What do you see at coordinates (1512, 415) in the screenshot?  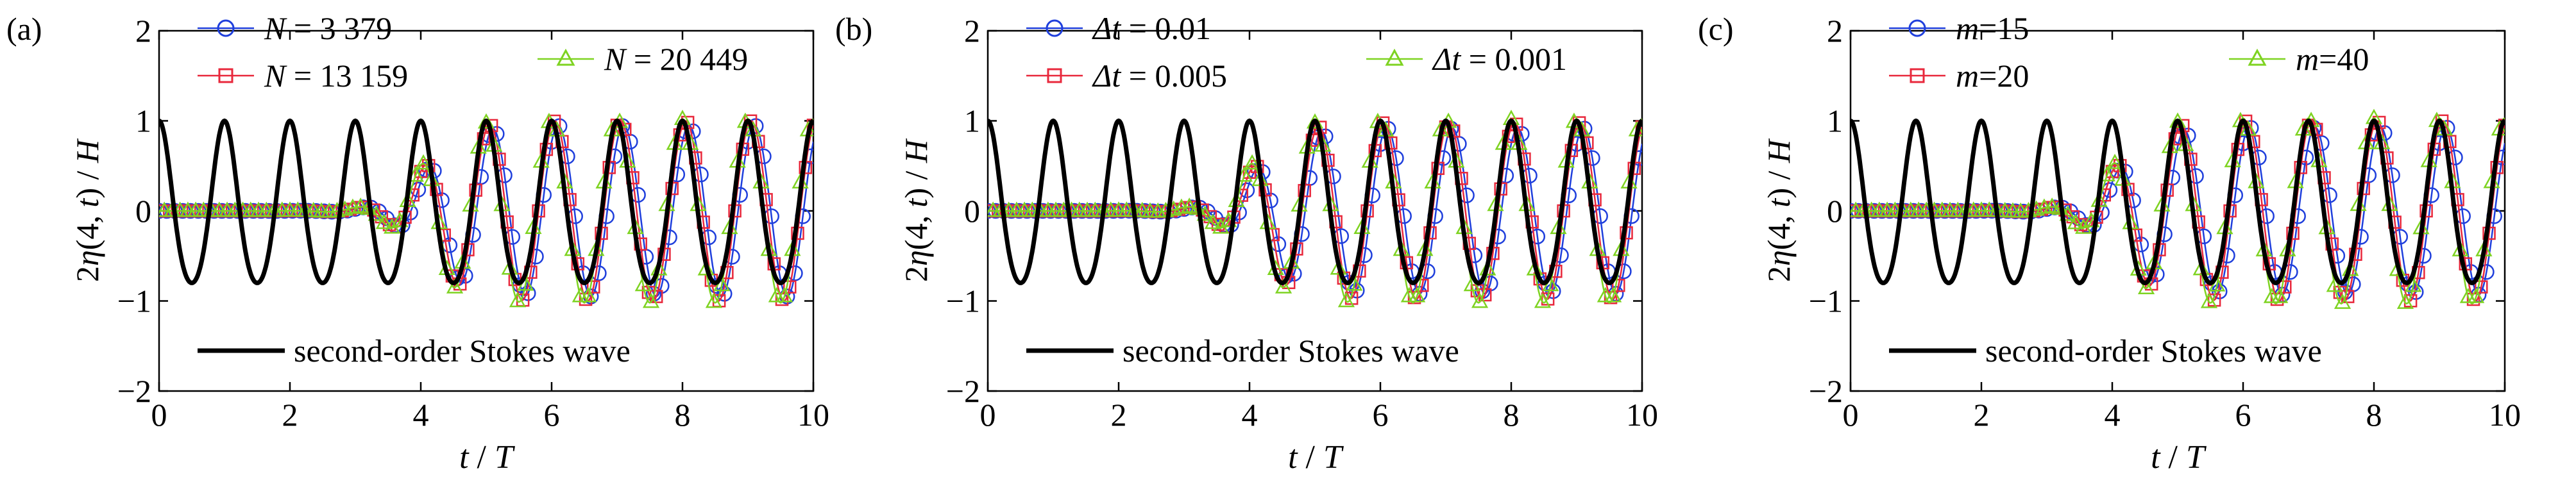 I see `x-tick-label: 8` at bounding box center [1512, 415].